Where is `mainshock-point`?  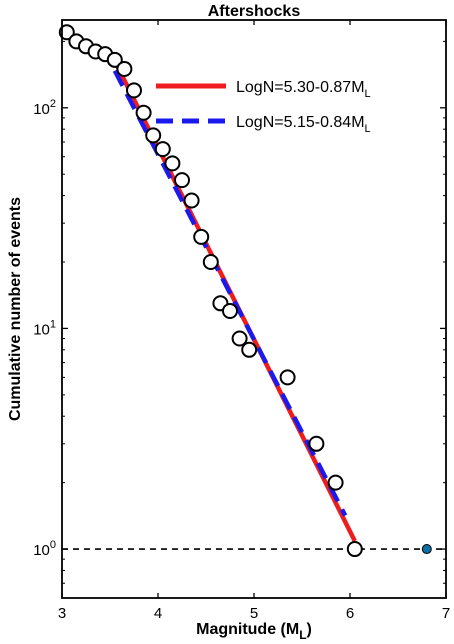 mainshock-point is located at coordinates (426, 549).